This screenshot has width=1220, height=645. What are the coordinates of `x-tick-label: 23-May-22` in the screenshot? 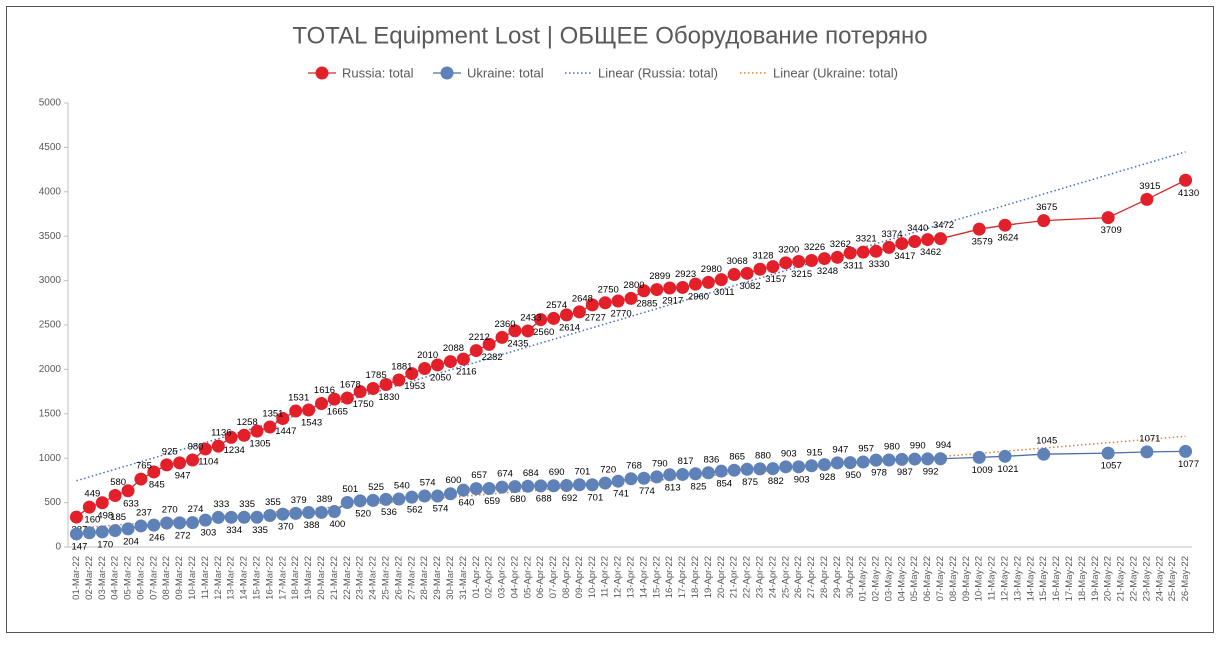 It's located at (1146, 578).